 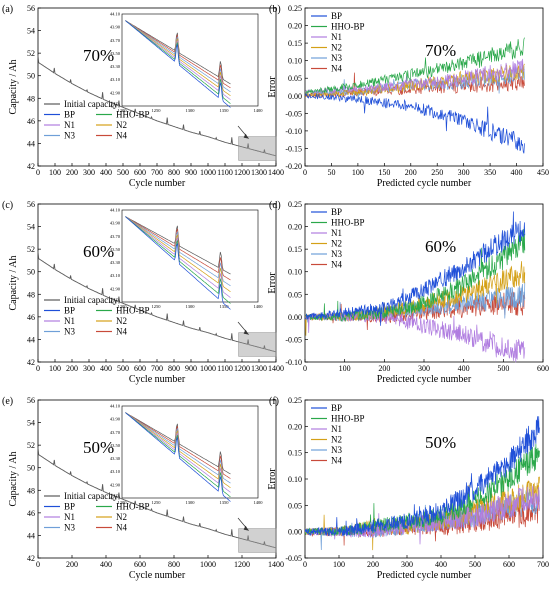 I want to click on panel-c-inset-ytick-label: 43.70, so click(x=115, y=236).